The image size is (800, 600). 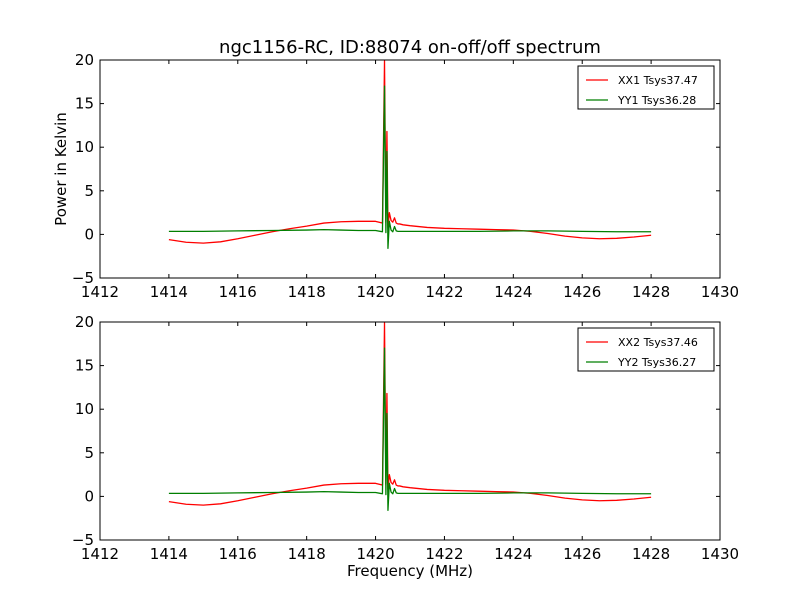 I want to click on x-axis-label: Frequency (MHz), so click(x=410, y=571).